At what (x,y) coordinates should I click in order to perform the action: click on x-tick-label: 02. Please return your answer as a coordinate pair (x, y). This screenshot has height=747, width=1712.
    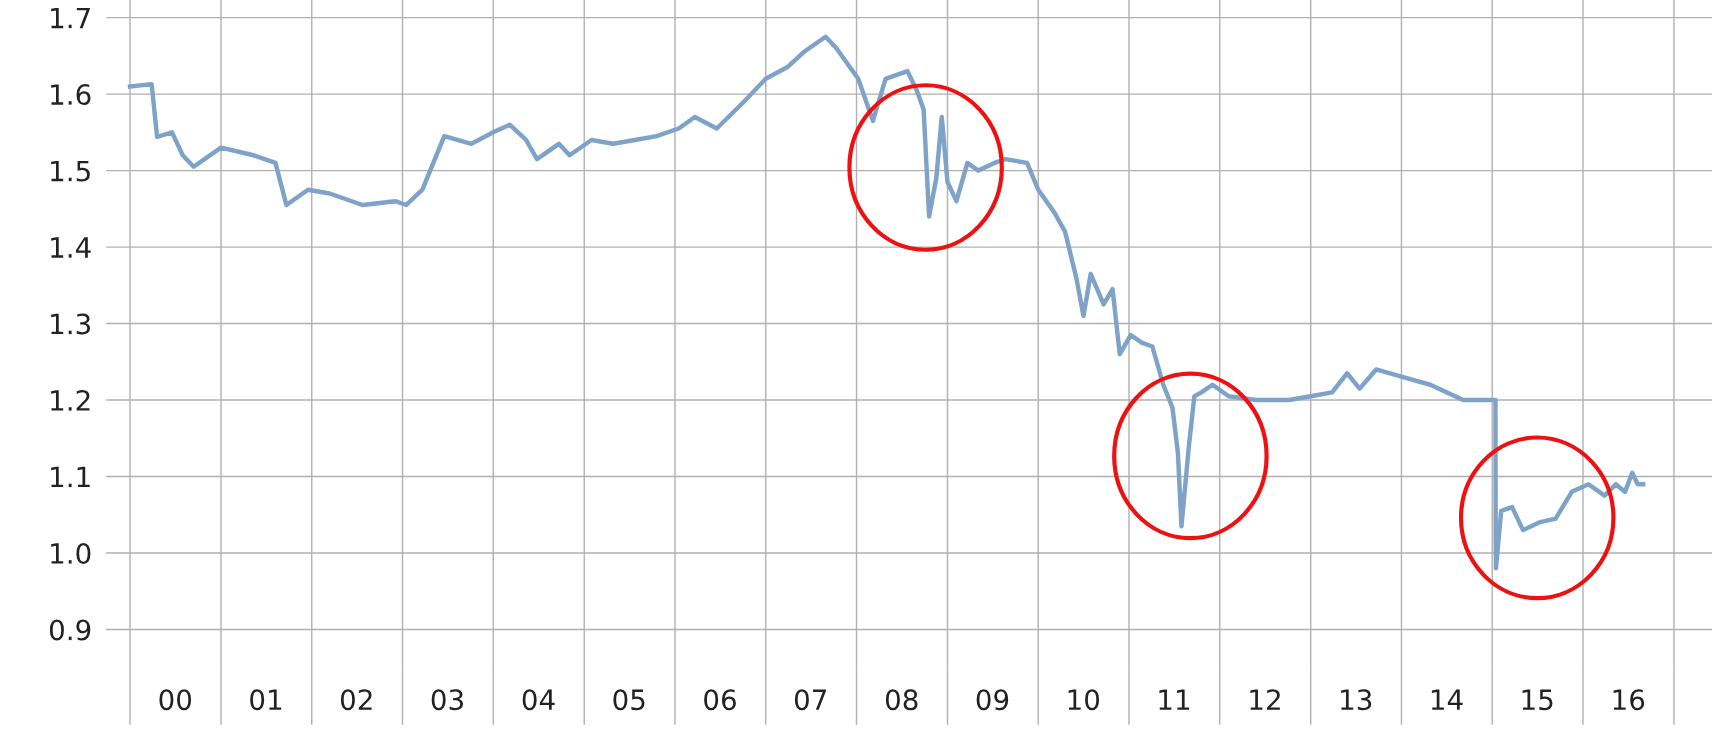
    Looking at the image, I should click on (356, 700).